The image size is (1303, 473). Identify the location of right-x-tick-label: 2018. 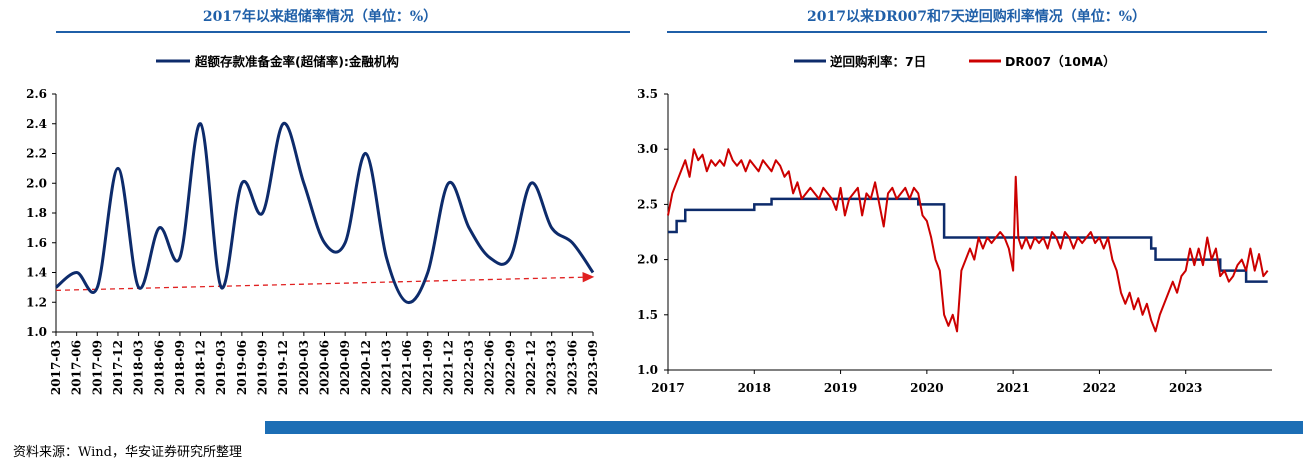
(754, 388).